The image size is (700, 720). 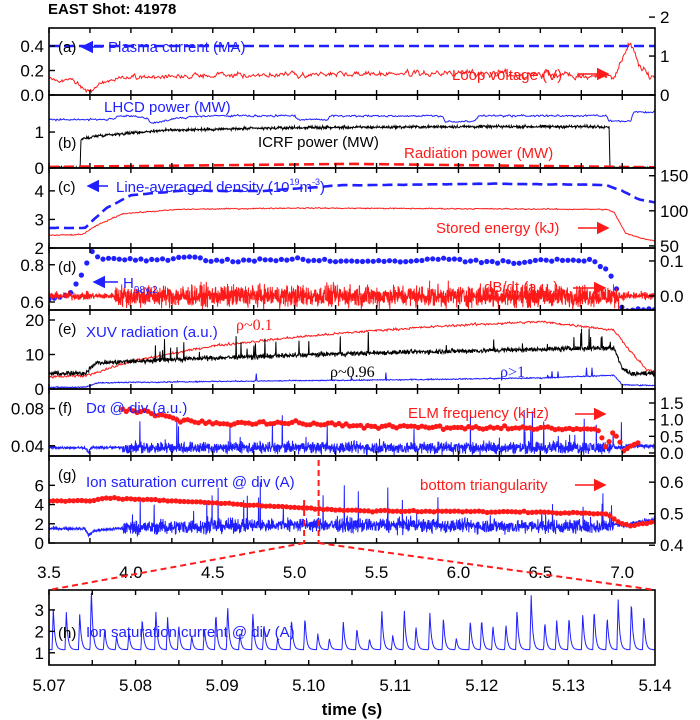 I want to click on y-tick-label-right: 0.0, so click(x=672, y=453).